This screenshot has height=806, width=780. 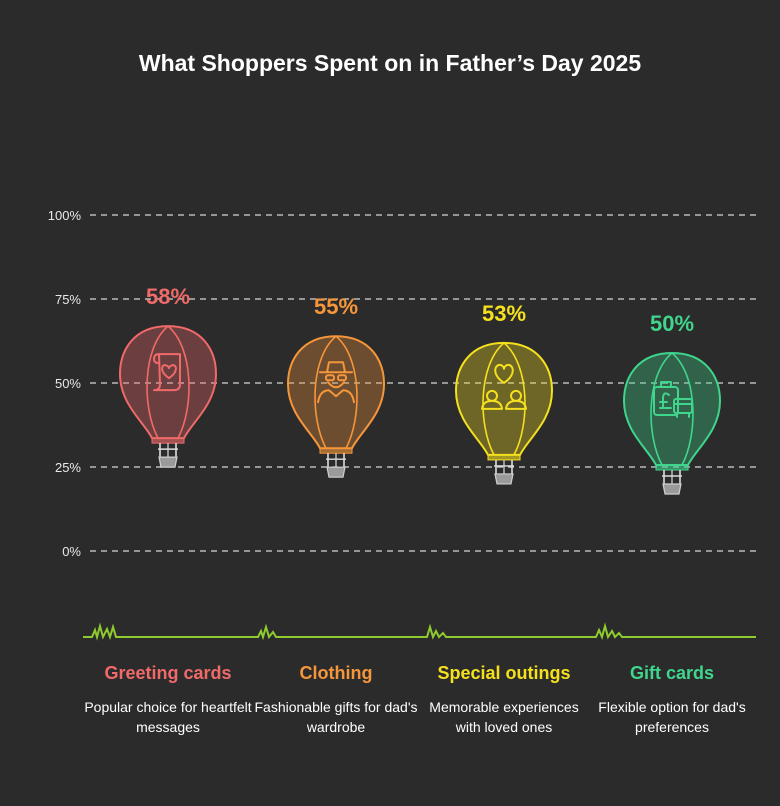 I want to click on man-disguise-icon, so click(x=336, y=382).